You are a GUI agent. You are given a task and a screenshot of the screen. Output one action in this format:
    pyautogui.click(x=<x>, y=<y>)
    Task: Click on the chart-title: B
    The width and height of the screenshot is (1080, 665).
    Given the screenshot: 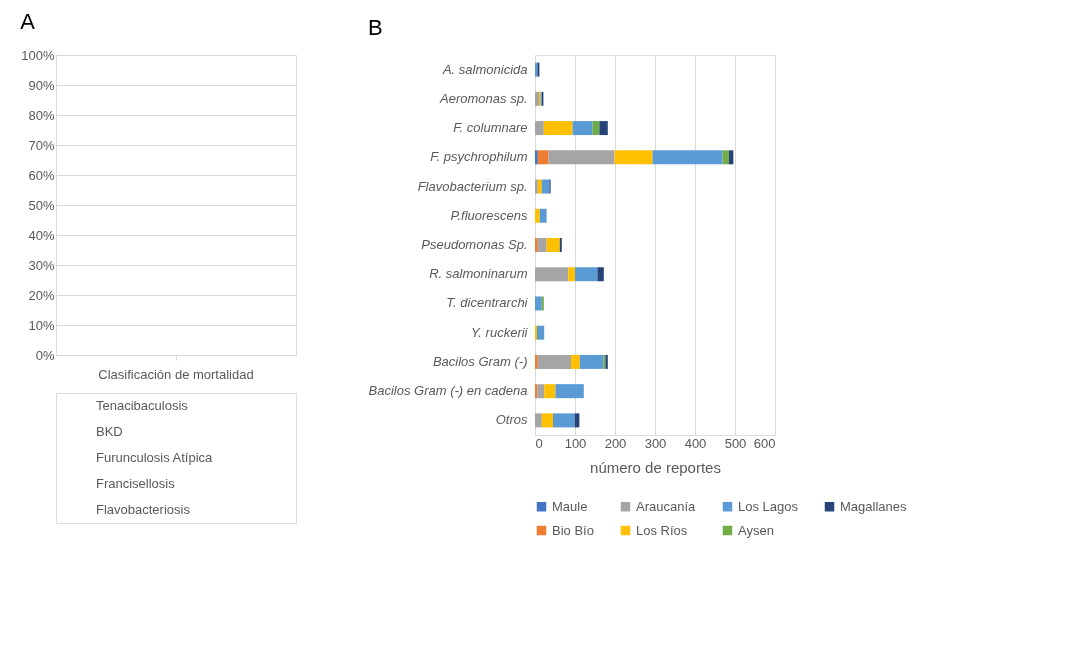 What is the action you would take?
    pyautogui.click(x=375, y=27)
    